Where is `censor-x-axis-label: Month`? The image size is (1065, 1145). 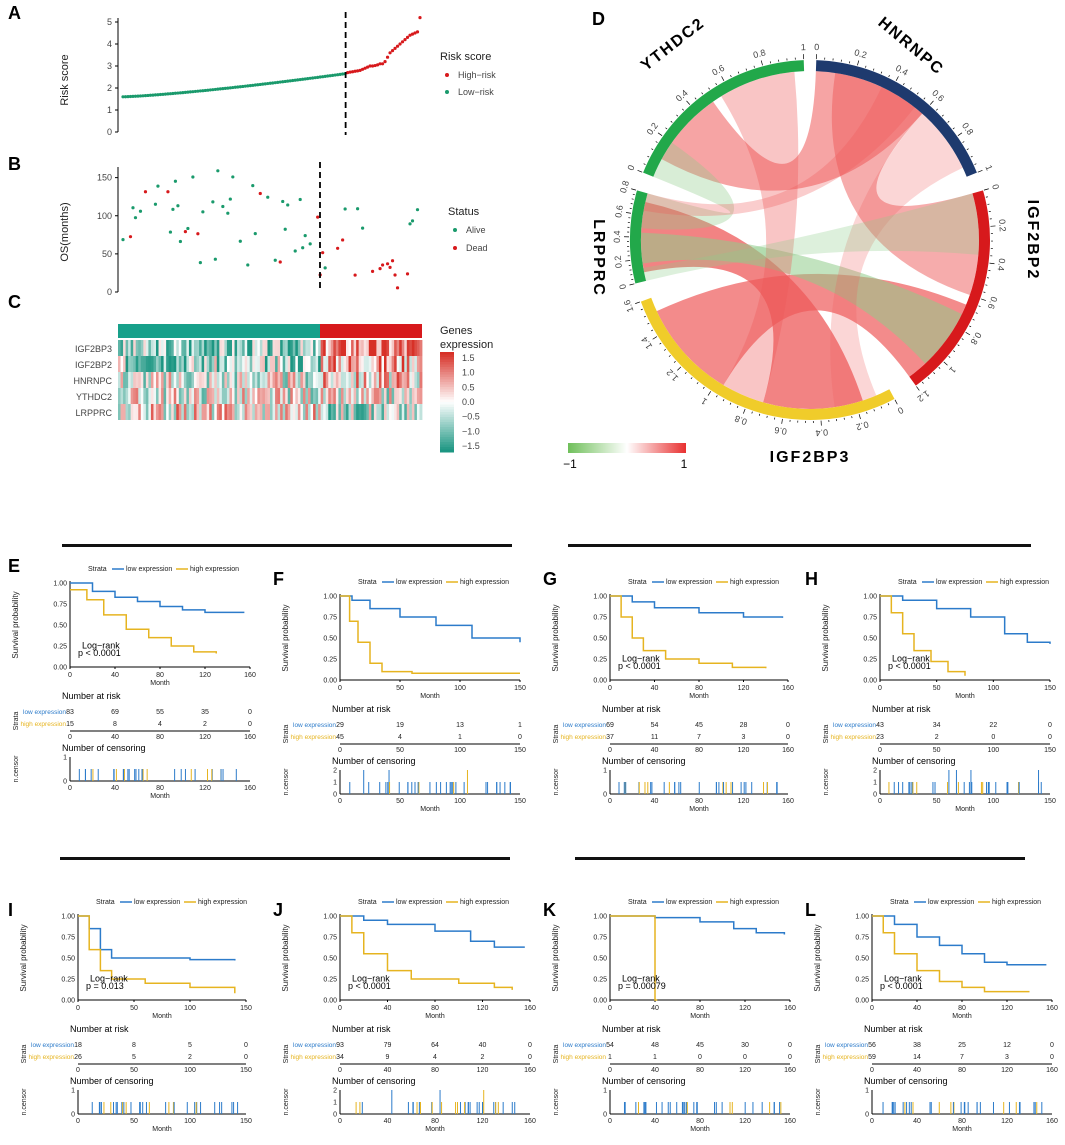 censor-x-axis-label: Month is located at coordinates (435, 1129).